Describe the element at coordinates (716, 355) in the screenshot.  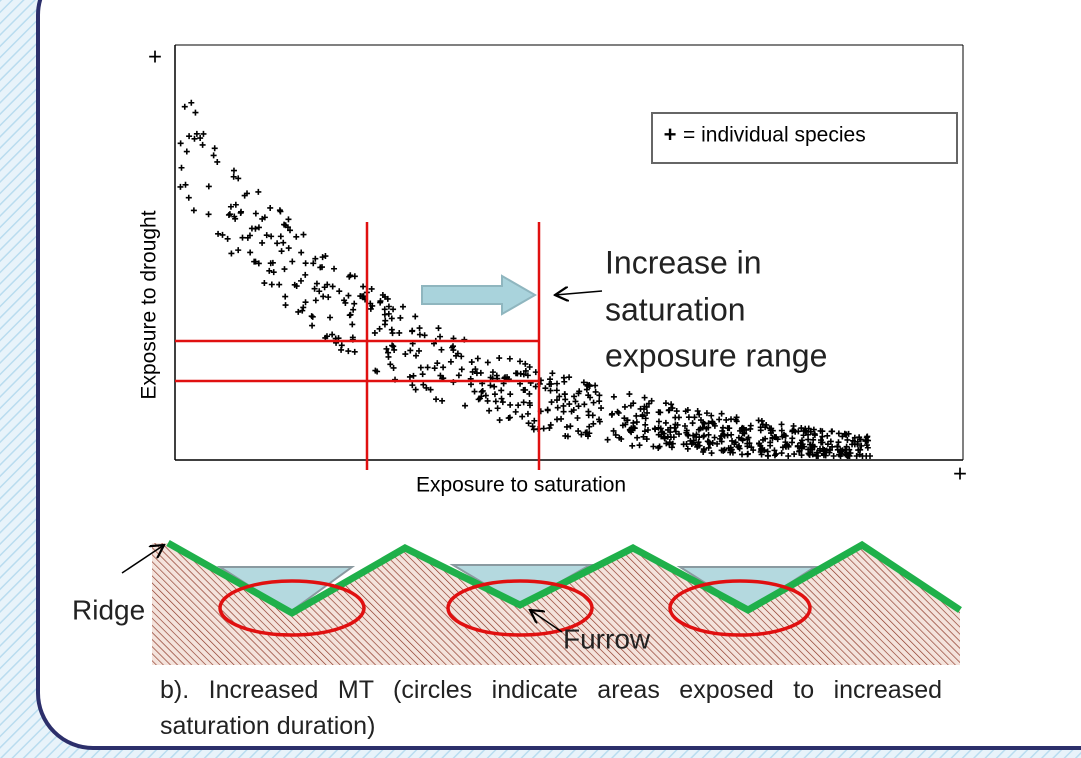
I see `annotation: exposure range` at that location.